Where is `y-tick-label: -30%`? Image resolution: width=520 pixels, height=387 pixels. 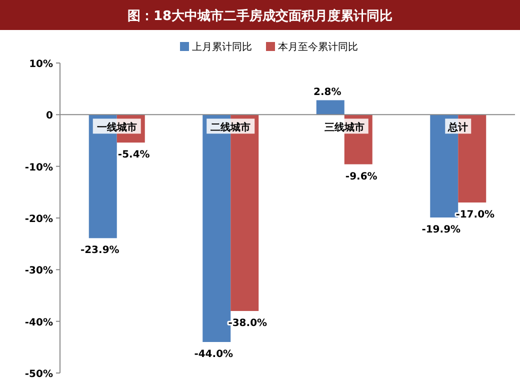 y-tick-label: -30% is located at coordinates (38, 271).